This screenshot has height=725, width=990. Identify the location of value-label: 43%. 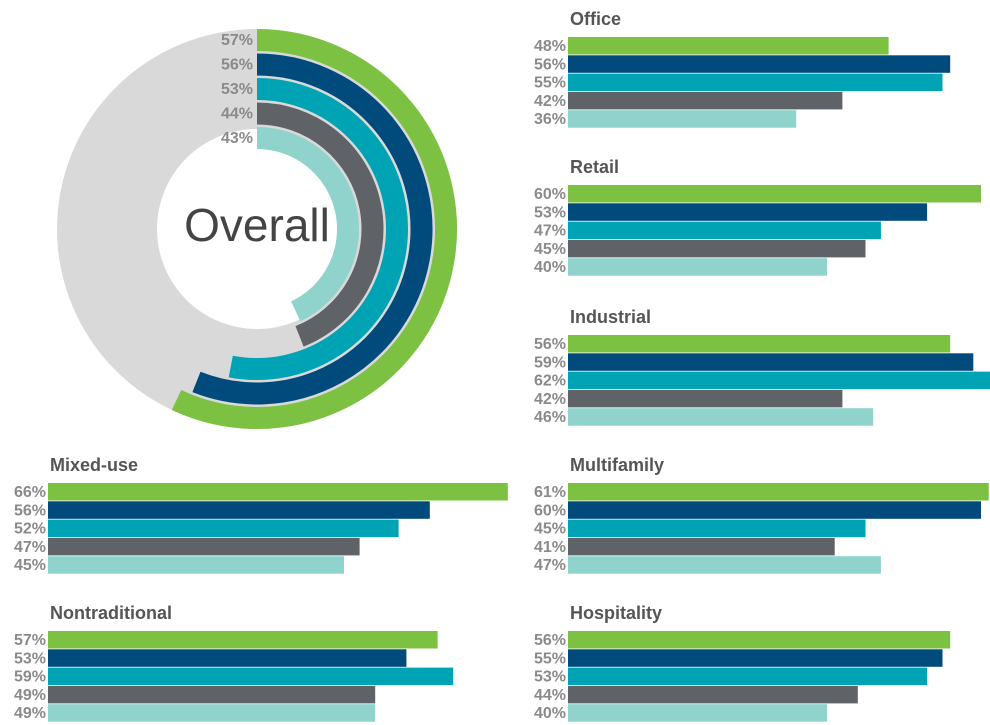
(237, 138).